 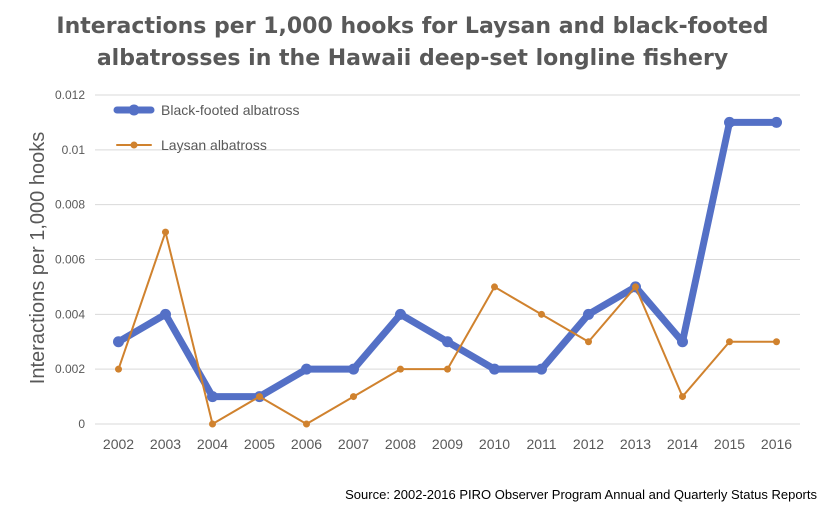 What do you see at coordinates (541, 444) in the screenshot?
I see `x-tick-label: 2011` at bounding box center [541, 444].